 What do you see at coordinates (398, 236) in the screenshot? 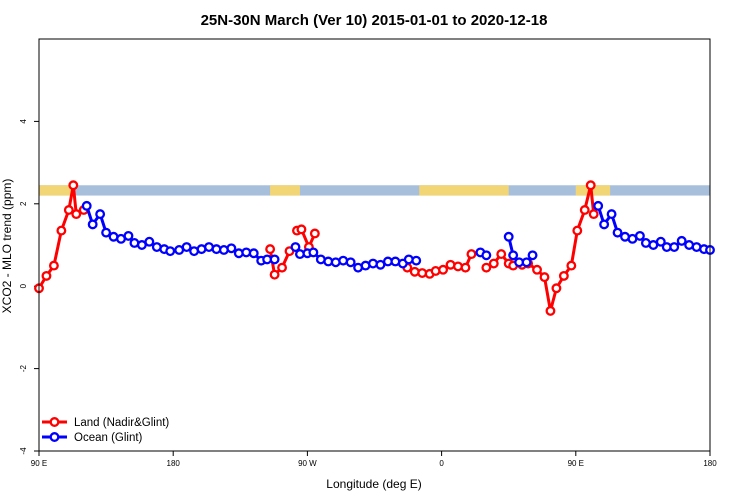
I see `series-ocean` at bounding box center [398, 236].